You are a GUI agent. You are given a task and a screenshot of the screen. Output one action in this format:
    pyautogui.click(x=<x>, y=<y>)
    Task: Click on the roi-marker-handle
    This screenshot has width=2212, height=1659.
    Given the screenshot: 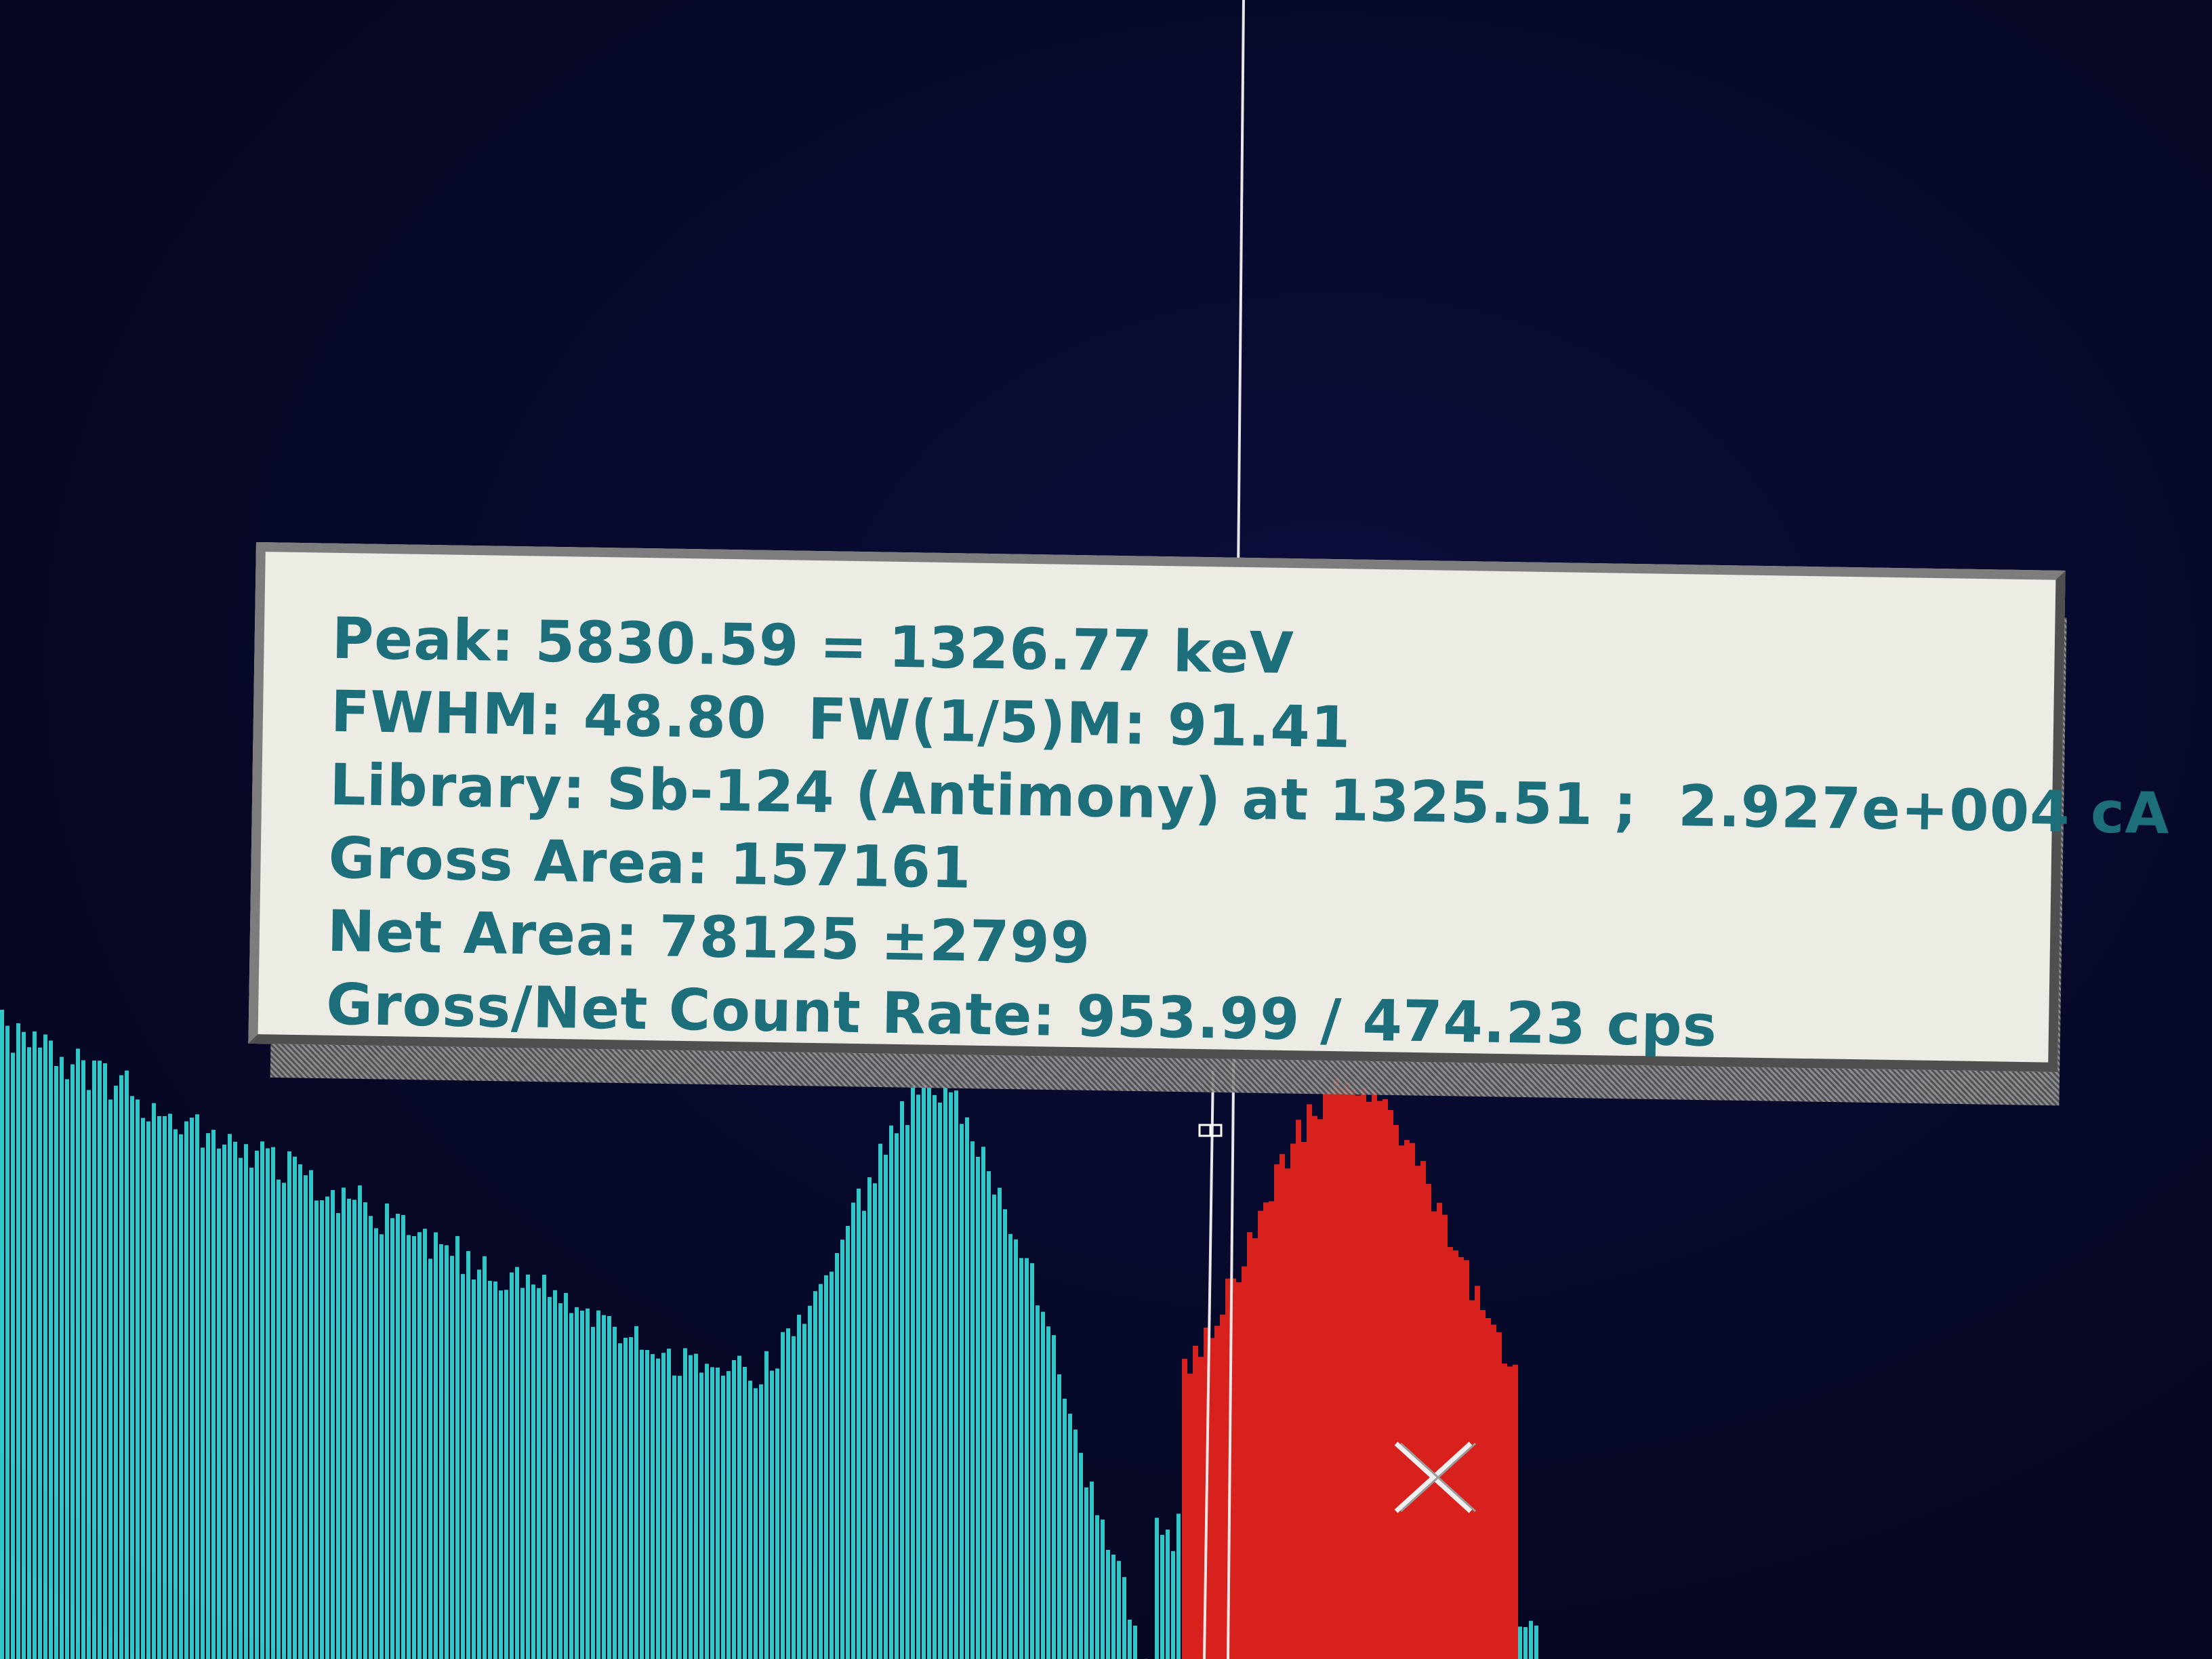 What is the action you would take?
    pyautogui.click(x=1211, y=1130)
    